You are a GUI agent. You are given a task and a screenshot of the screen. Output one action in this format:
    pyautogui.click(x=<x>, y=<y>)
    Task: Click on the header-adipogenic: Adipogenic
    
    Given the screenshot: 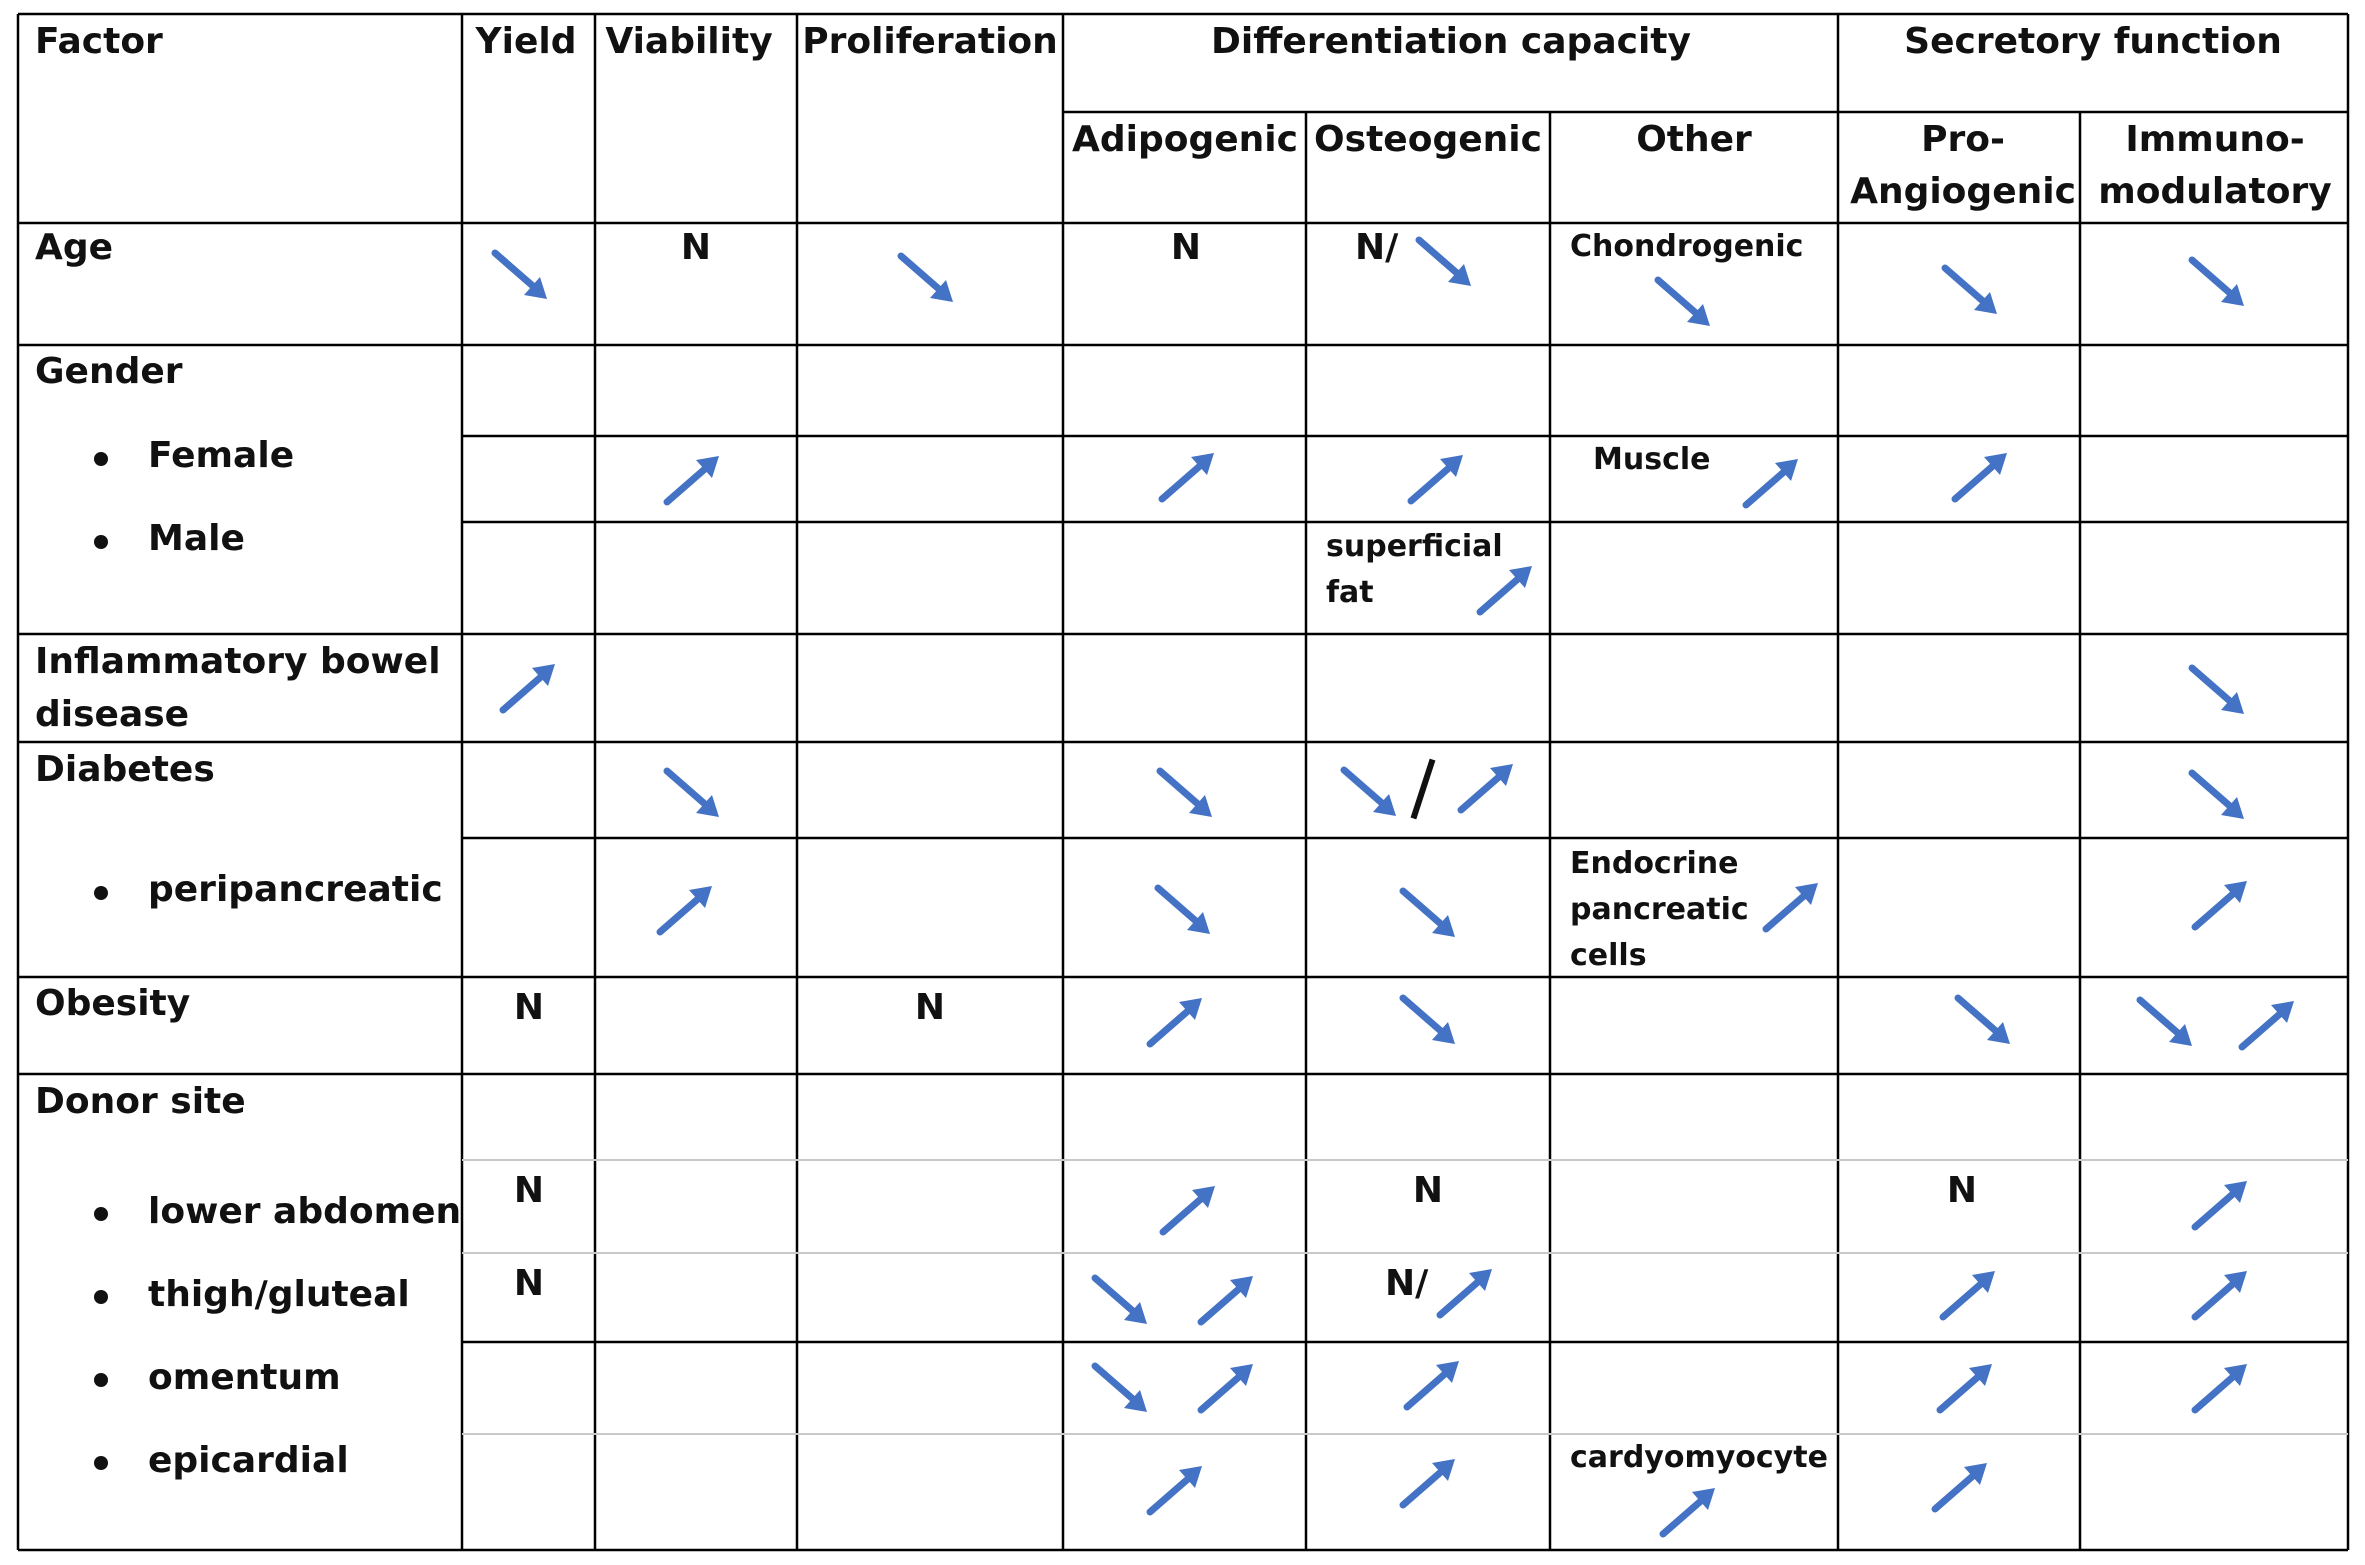 What is the action you would take?
    pyautogui.click(x=1185, y=139)
    